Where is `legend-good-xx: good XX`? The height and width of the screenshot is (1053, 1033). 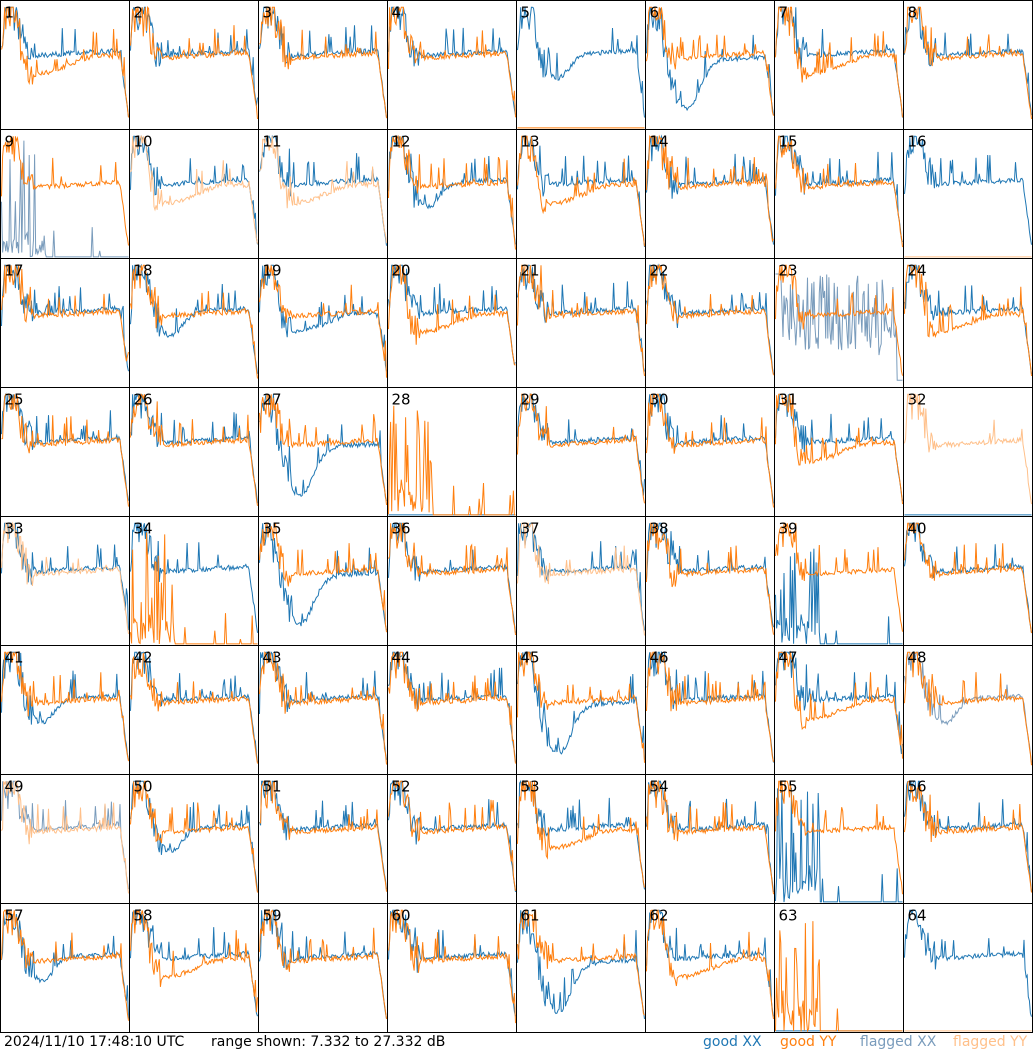
legend-good-xx: good XX is located at coordinates (732, 1042).